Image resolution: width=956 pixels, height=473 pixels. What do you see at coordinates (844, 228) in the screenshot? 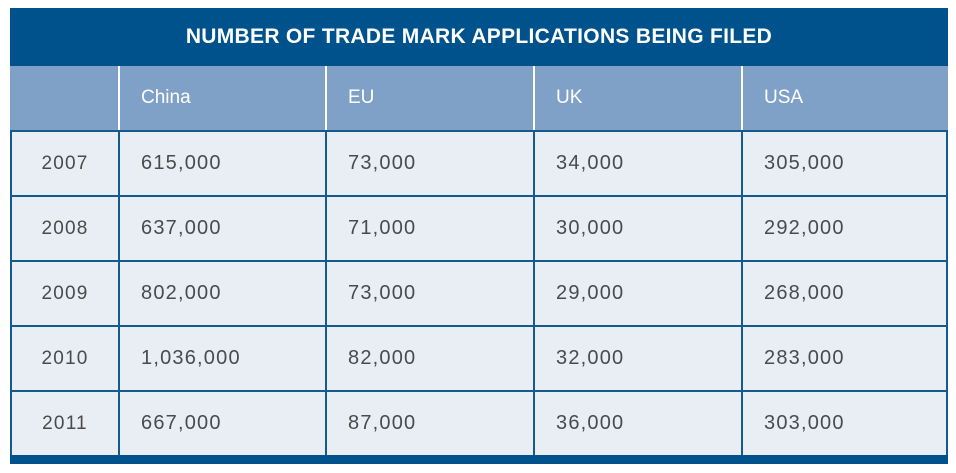
I see `value-cell-2008-usa: 292,000` at bounding box center [844, 228].